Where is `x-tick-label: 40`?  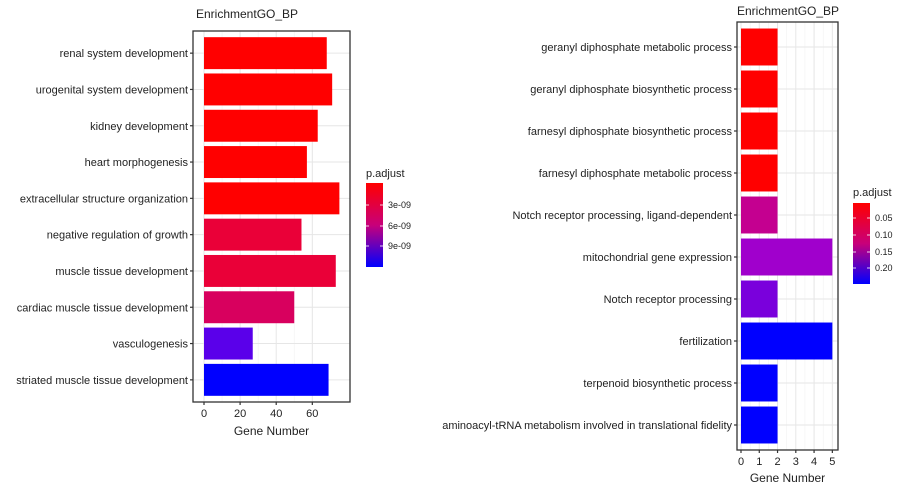
x-tick-label: 40 is located at coordinates (276, 414).